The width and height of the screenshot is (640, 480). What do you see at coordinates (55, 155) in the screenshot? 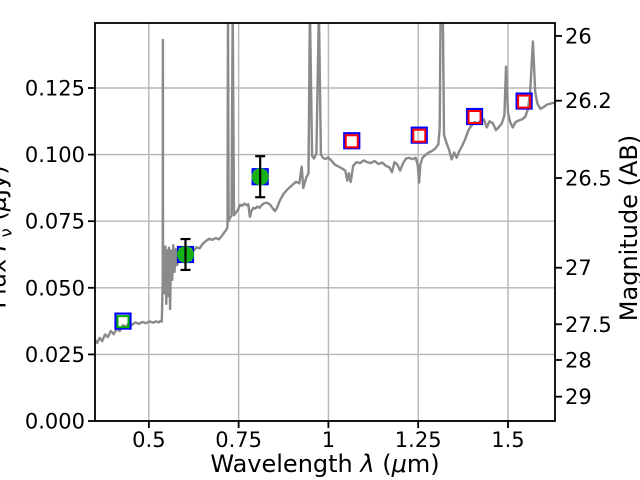
I see `y-tick-label-left: 0.100` at bounding box center [55, 155].